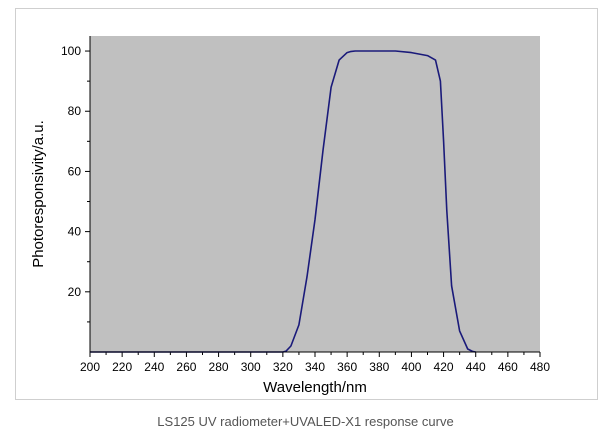 Image resolution: width=611 pixels, height=440 pixels. Describe the element at coordinates (75, 292) in the screenshot. I see `y-tick-label: 20` at that location.